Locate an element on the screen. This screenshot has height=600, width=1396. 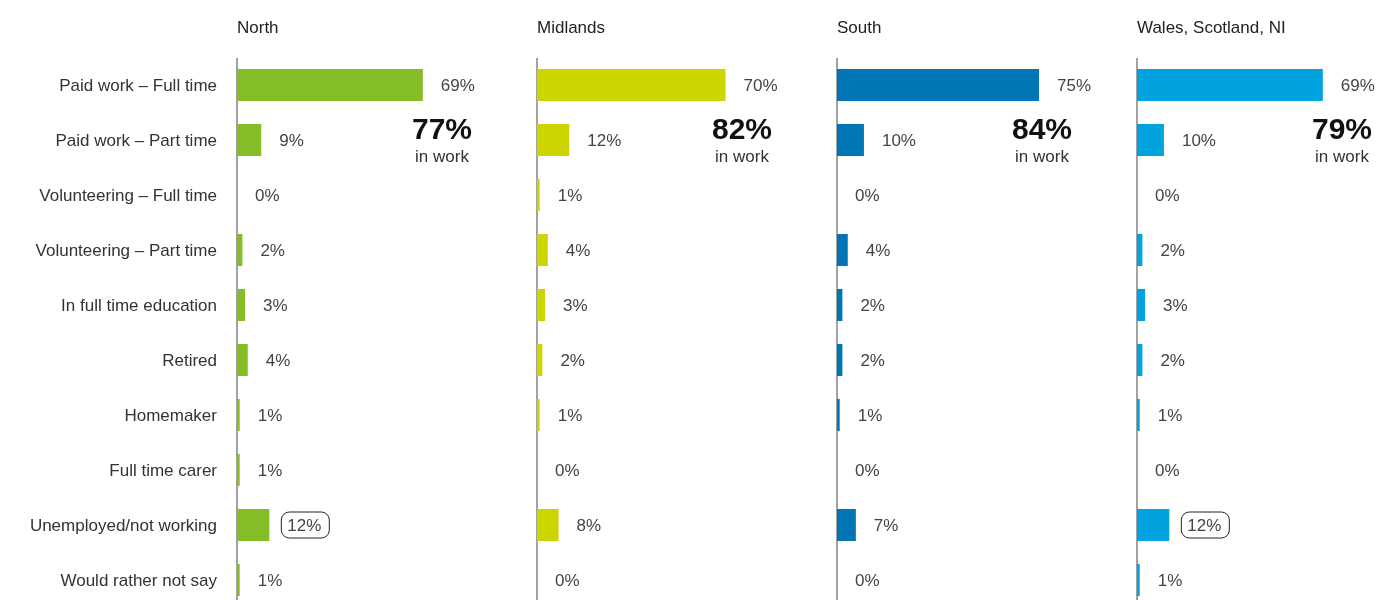
data-label: 75% is located at coordinates (1074, 85).